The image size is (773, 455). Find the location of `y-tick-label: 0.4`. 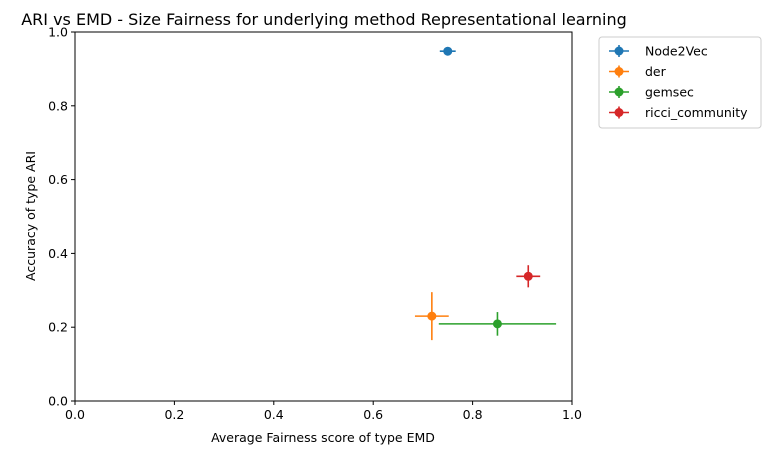

y-tick-label: 0.4 is located at coordinates (58, 253).